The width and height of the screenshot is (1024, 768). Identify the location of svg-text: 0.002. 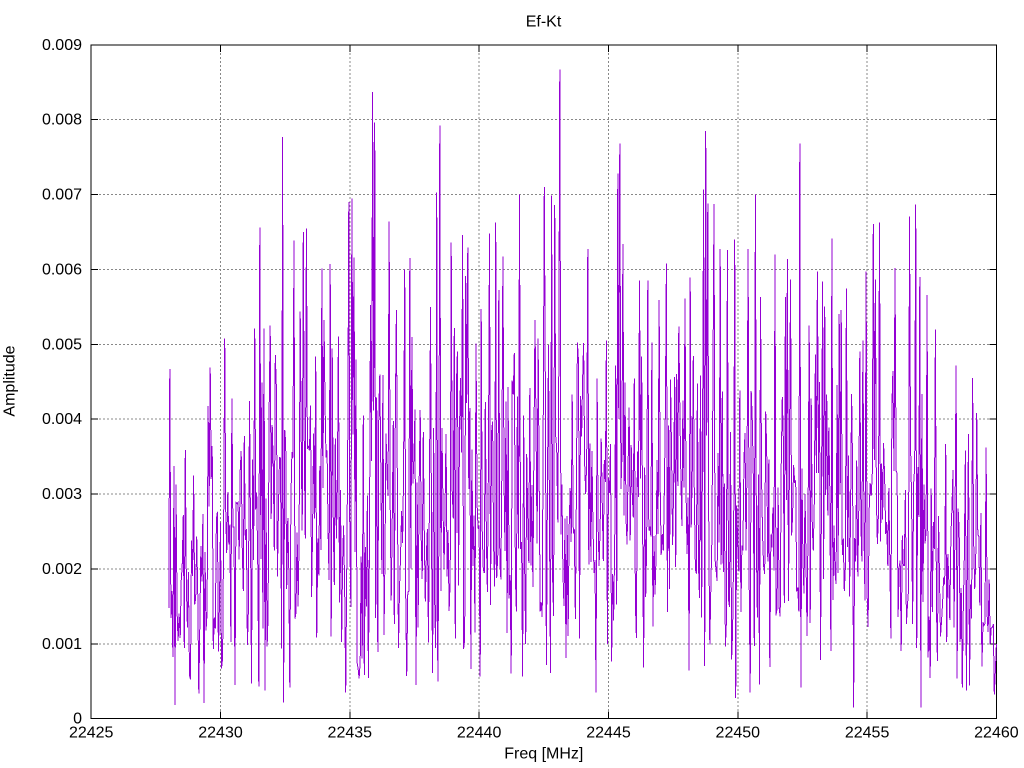
(62, 569).